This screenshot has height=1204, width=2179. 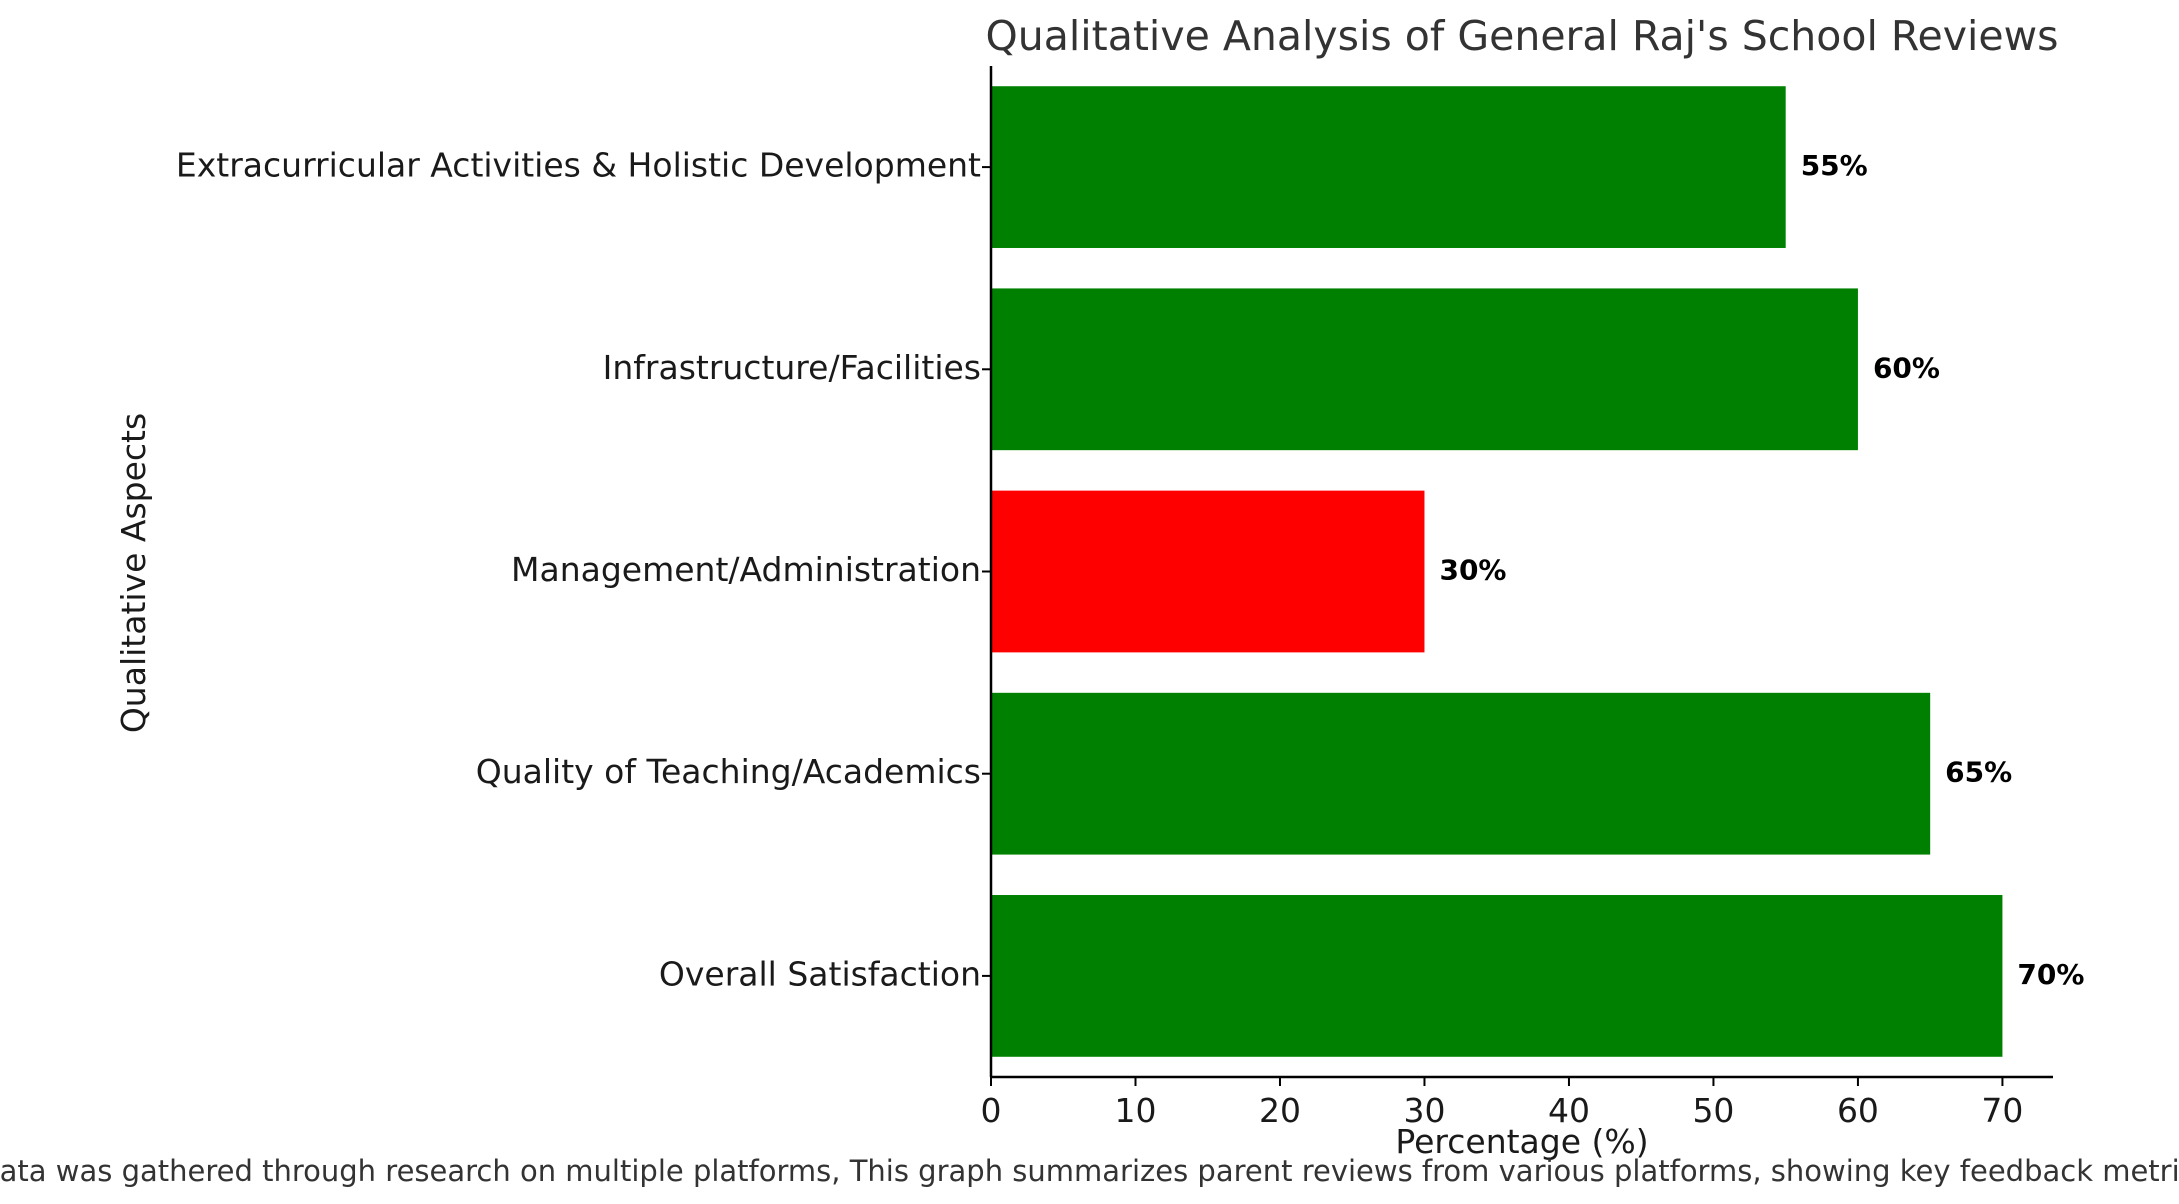 What do you see at coordinates (1424, 1110) in the screenshot?
I see `x-tick-label-30: 30` at bounding box center [1424, 1110].